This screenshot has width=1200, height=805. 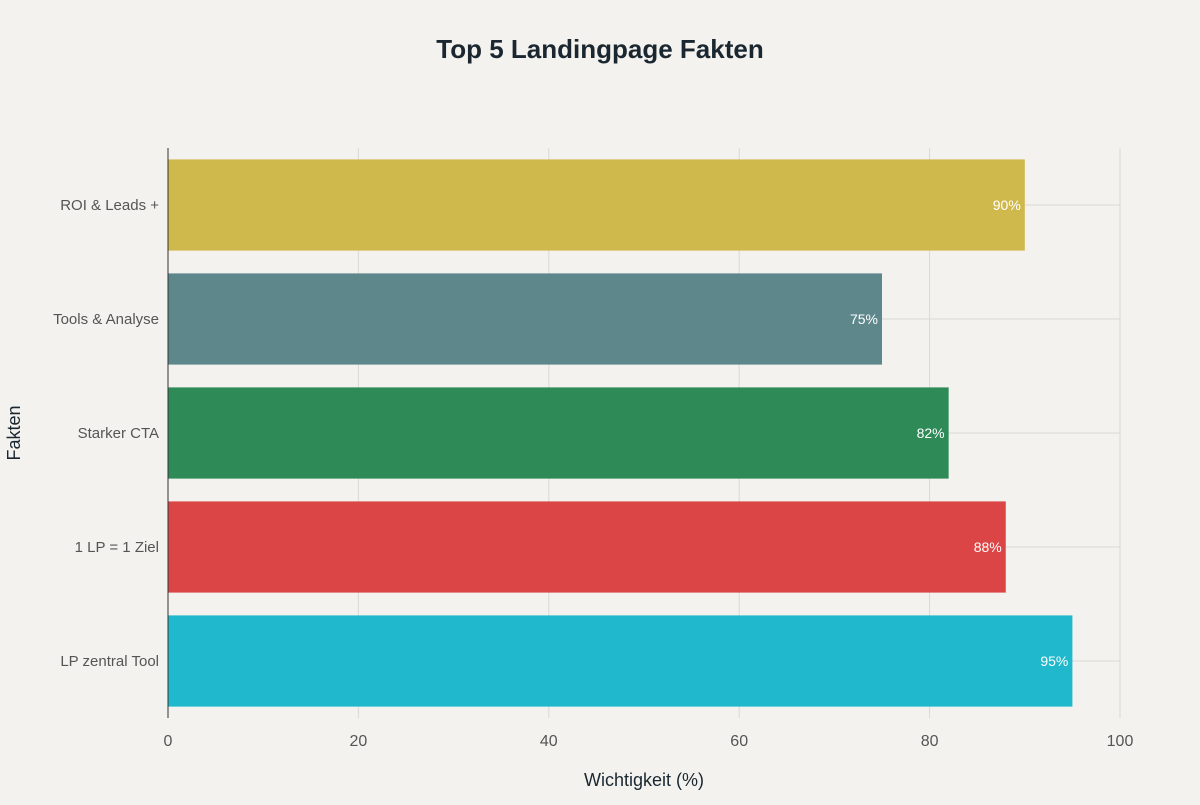 I want to click on x-tick-label: 20, so click(x=359, y=741).